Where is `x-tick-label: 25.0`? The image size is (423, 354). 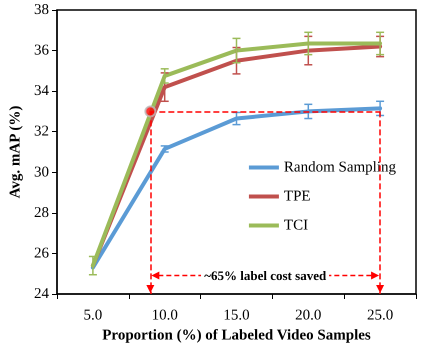 x-tick-label: 25.0 is located at coordinates (380, 316).